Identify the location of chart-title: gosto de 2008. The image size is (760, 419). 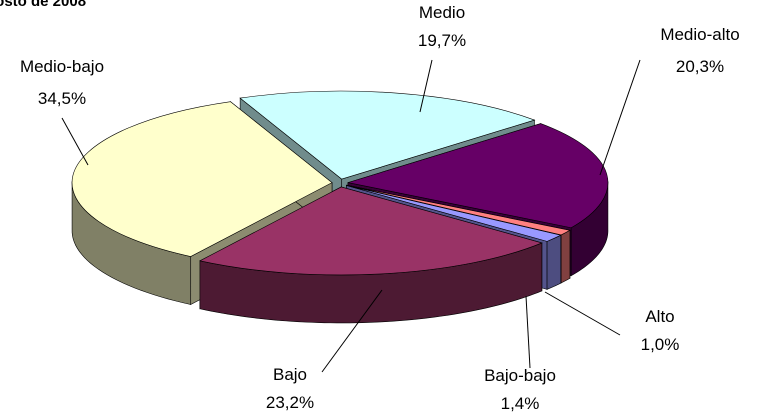
(43, 5).